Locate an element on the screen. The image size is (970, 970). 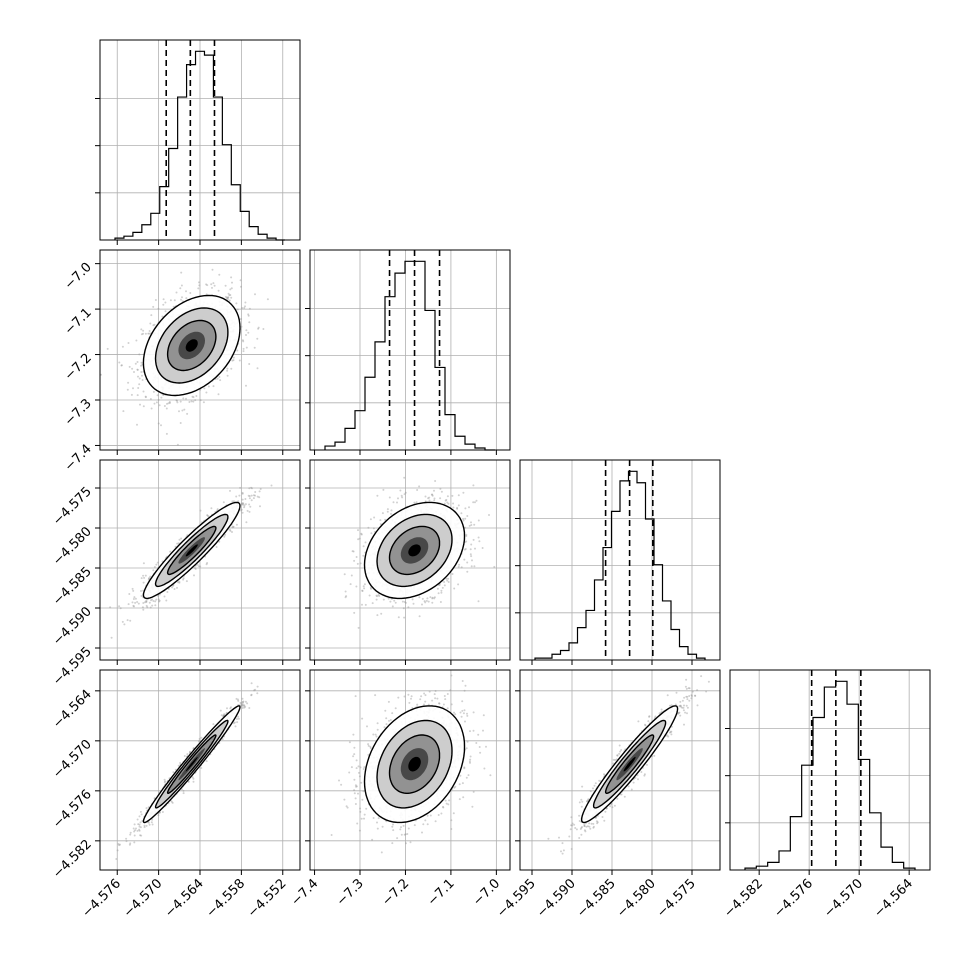
y-tick-label: −7.1 is located at coordinates (78, 321).